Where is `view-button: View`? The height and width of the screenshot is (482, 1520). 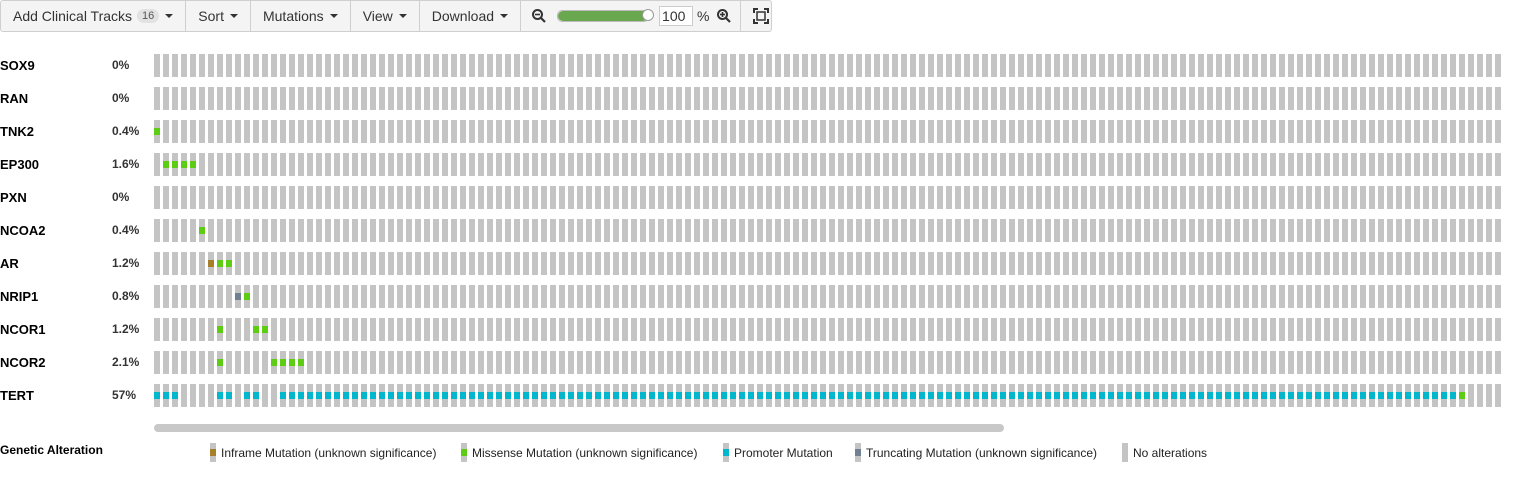 view-button: View is located at coordinates (385, 16).